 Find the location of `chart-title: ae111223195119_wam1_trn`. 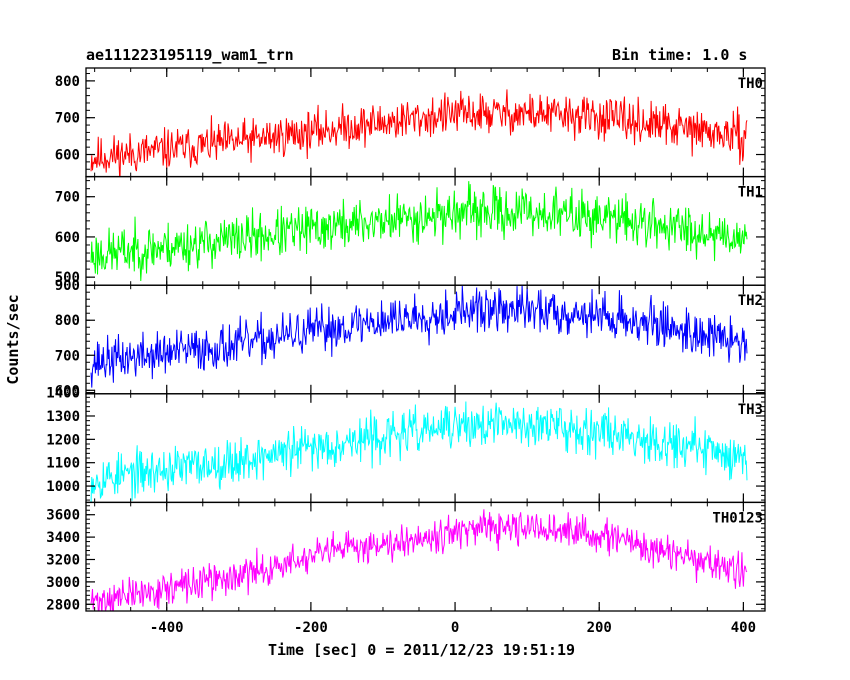

chart-title: ae111223195119_wam1_trn is located at coordinates (190, 55).